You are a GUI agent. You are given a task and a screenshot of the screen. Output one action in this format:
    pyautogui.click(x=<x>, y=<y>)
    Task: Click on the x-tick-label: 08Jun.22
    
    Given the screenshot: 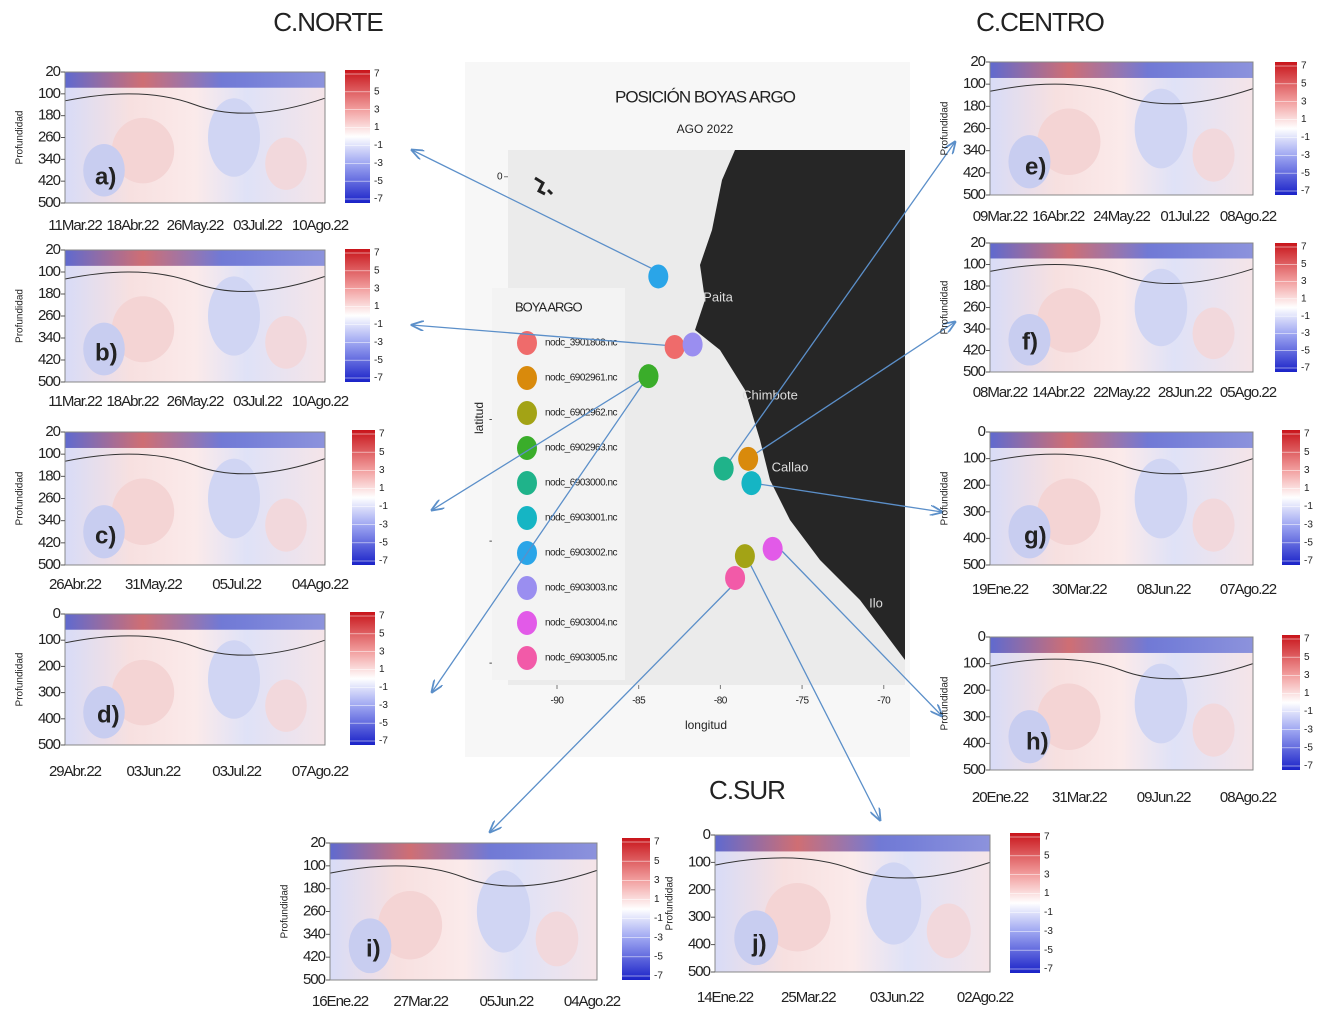 What is the action you would take?
    pyautogui.click(x=1164, y=589)
    